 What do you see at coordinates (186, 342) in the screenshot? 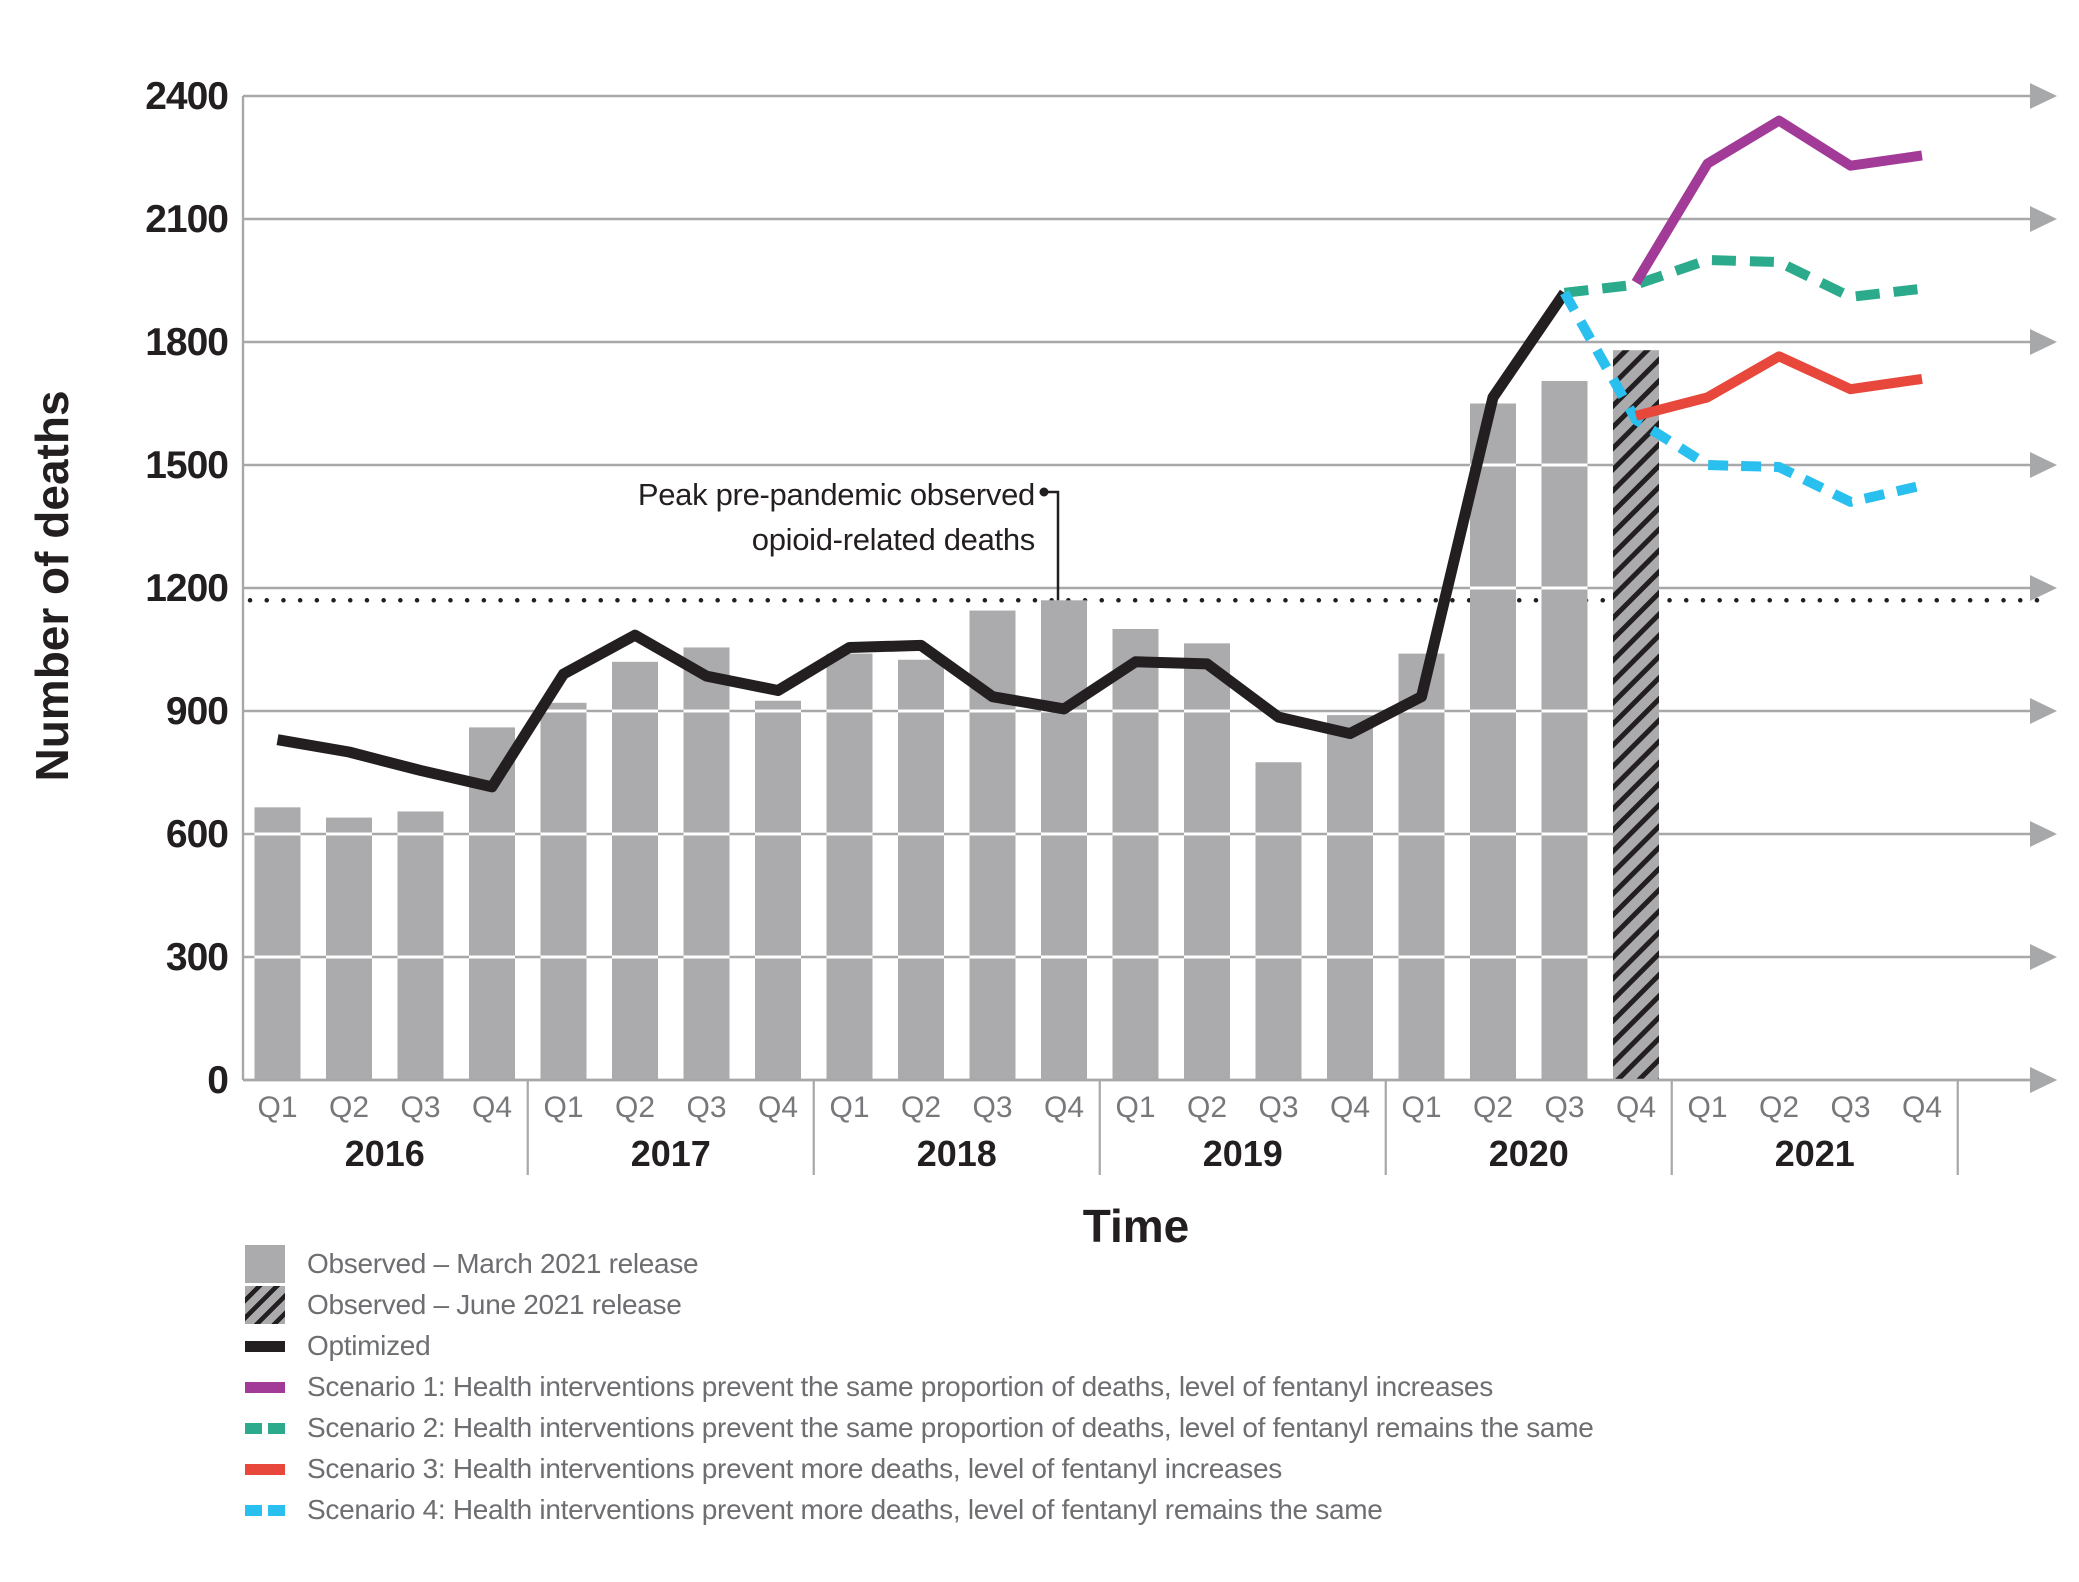
I see `y-tick-label: 1800` at bounding box center [186, 342].